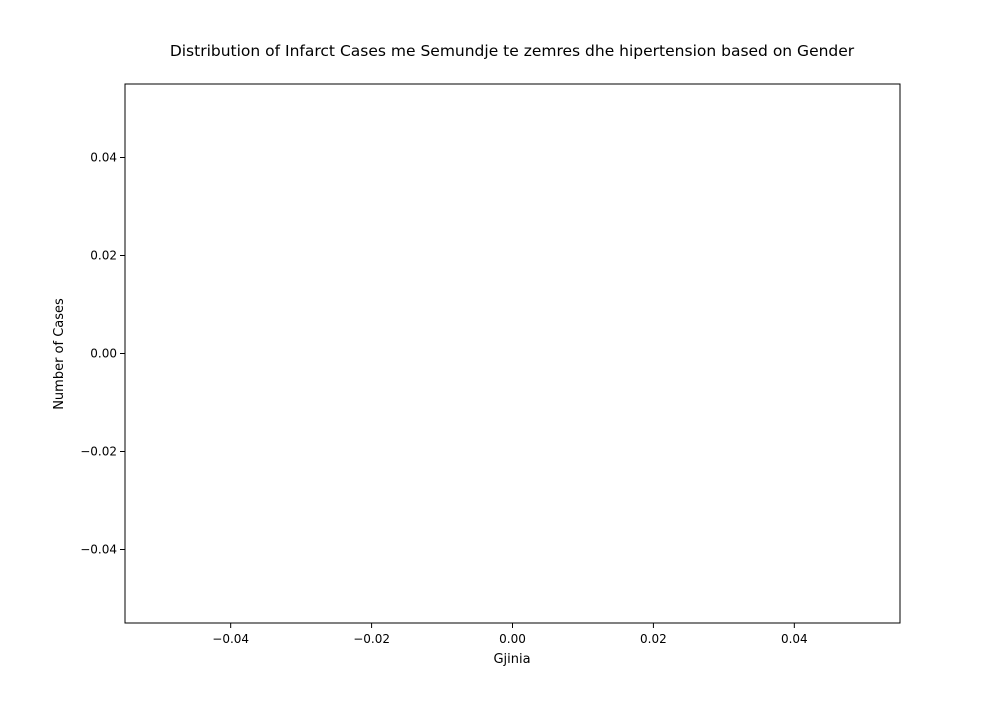 This screenshot has height=704, width=1000. I want to click on x-axis-ticks: −0.04 −0.02 0.00 0.02 0.04, so click(510, 634).